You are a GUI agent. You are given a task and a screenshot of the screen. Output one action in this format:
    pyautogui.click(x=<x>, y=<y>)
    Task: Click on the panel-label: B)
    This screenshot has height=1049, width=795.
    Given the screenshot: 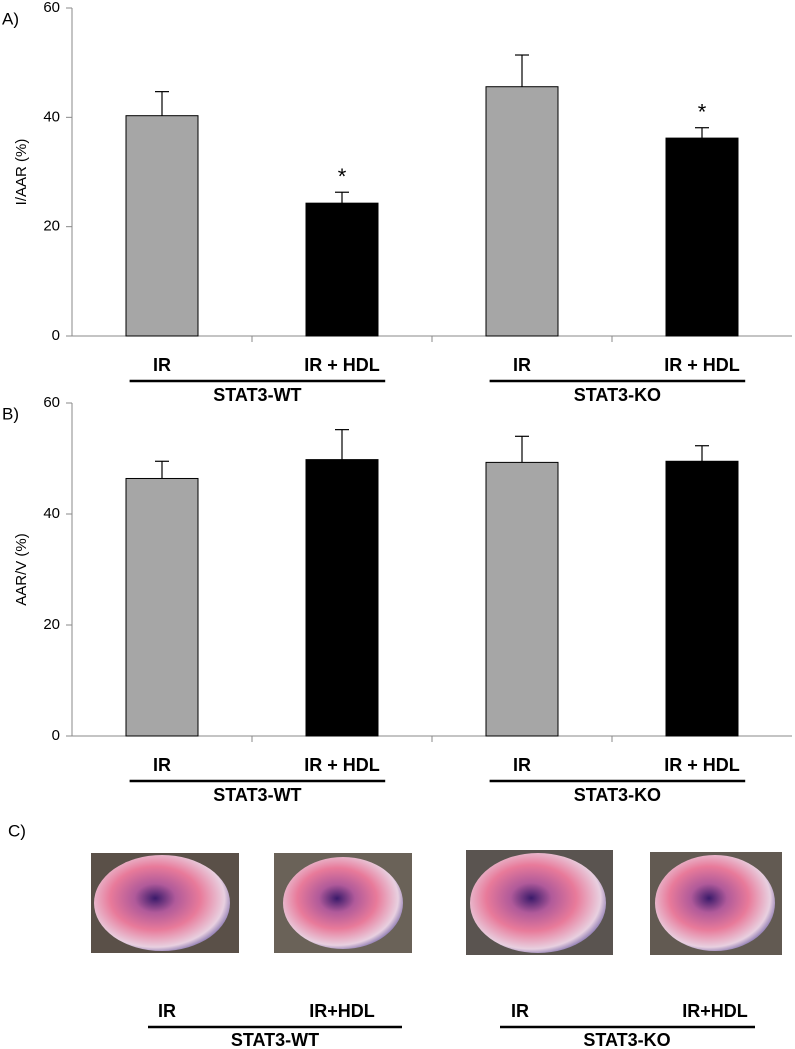 What is the action you would take?
    pyautogui.click(x=10, y=413)
    